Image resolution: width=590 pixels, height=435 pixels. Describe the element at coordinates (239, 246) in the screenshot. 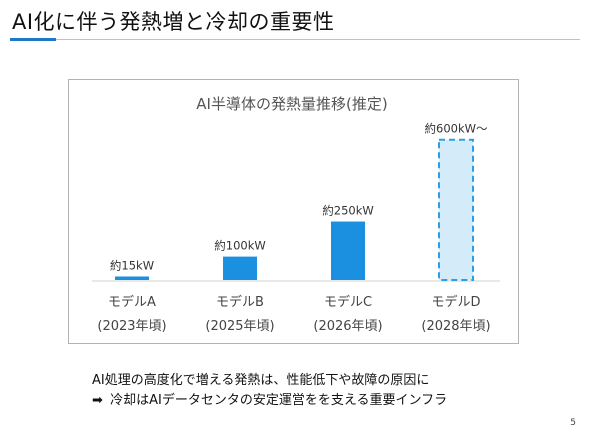

I see `data-label-2: 約100kW` at that location.